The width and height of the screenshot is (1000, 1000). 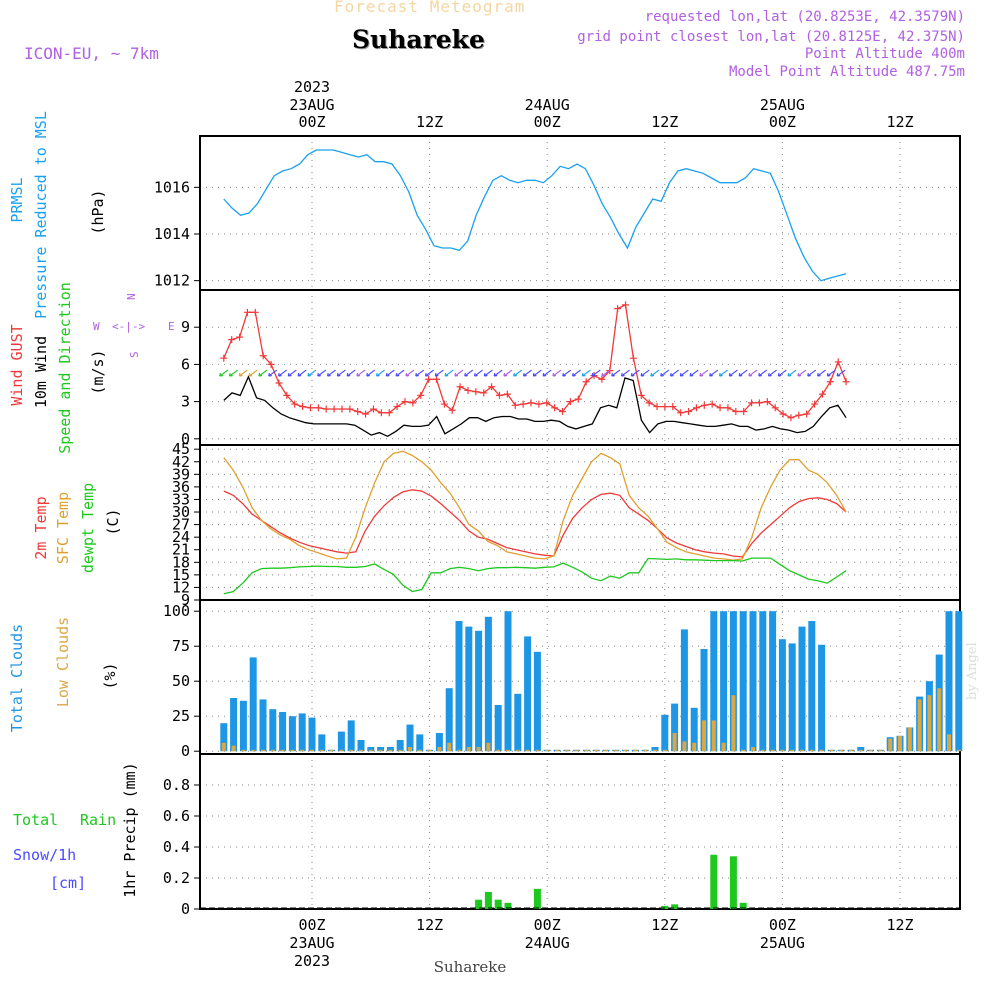 What do you see at coordinates (577, 213) in the screenshot?
I see `grid-panel-pressure` at bounding box center [577, 213].